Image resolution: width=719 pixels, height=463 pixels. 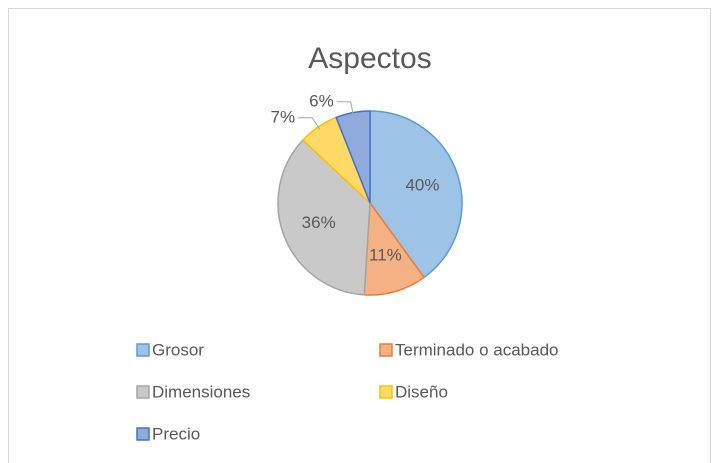 What do you see at coordinates (321, 100) in the screenshot?
I see `data-label: 6%` at bounding box center [321, 100].